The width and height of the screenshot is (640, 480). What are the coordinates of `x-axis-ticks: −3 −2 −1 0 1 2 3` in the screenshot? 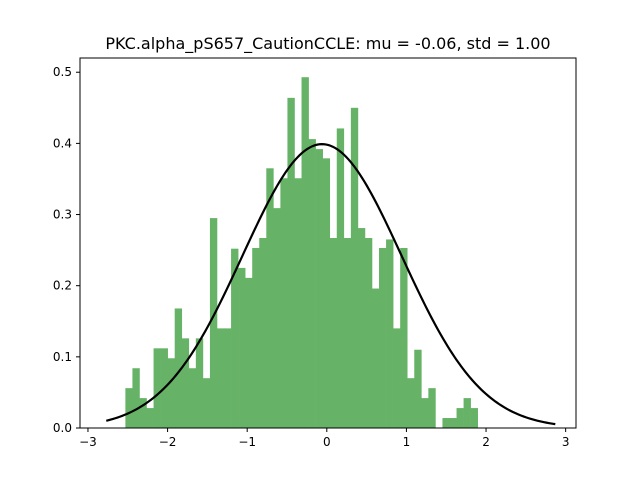 It's located at (324, 438).